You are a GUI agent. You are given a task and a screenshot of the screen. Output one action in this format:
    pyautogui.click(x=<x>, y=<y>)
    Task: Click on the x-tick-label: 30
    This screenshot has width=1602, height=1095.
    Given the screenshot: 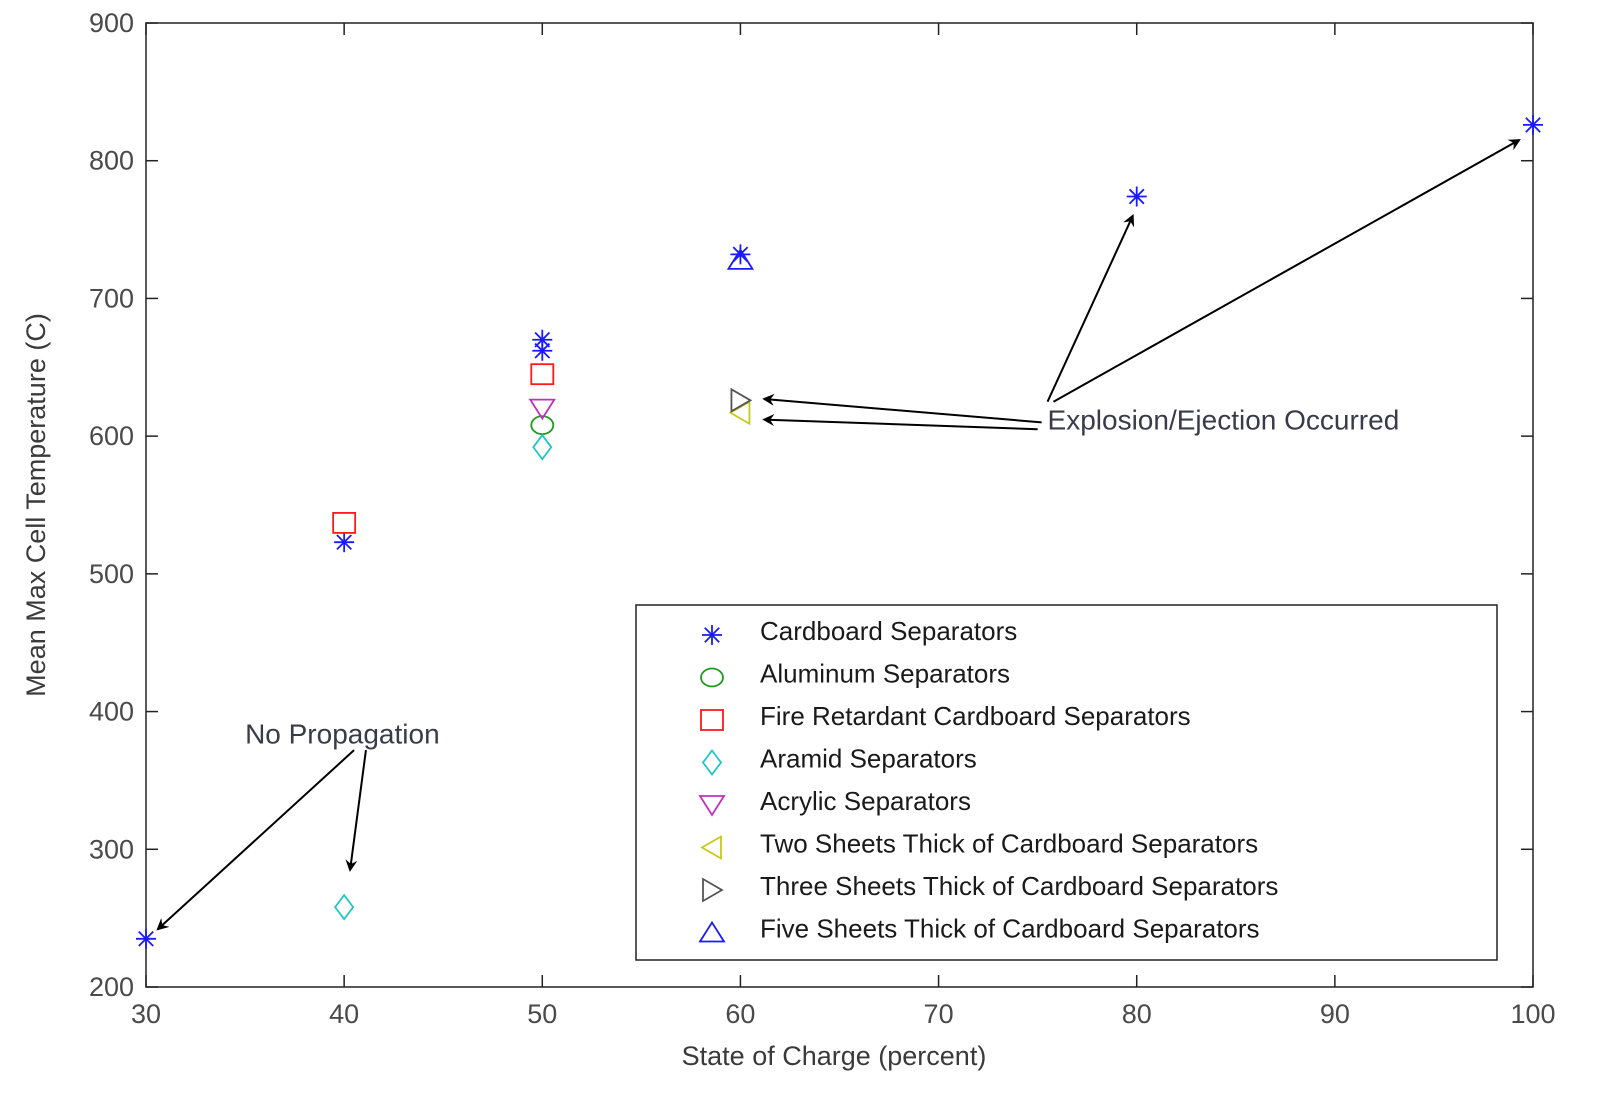 What is the action you would take?
    pyautogui.click(x=146, y=1014)
    